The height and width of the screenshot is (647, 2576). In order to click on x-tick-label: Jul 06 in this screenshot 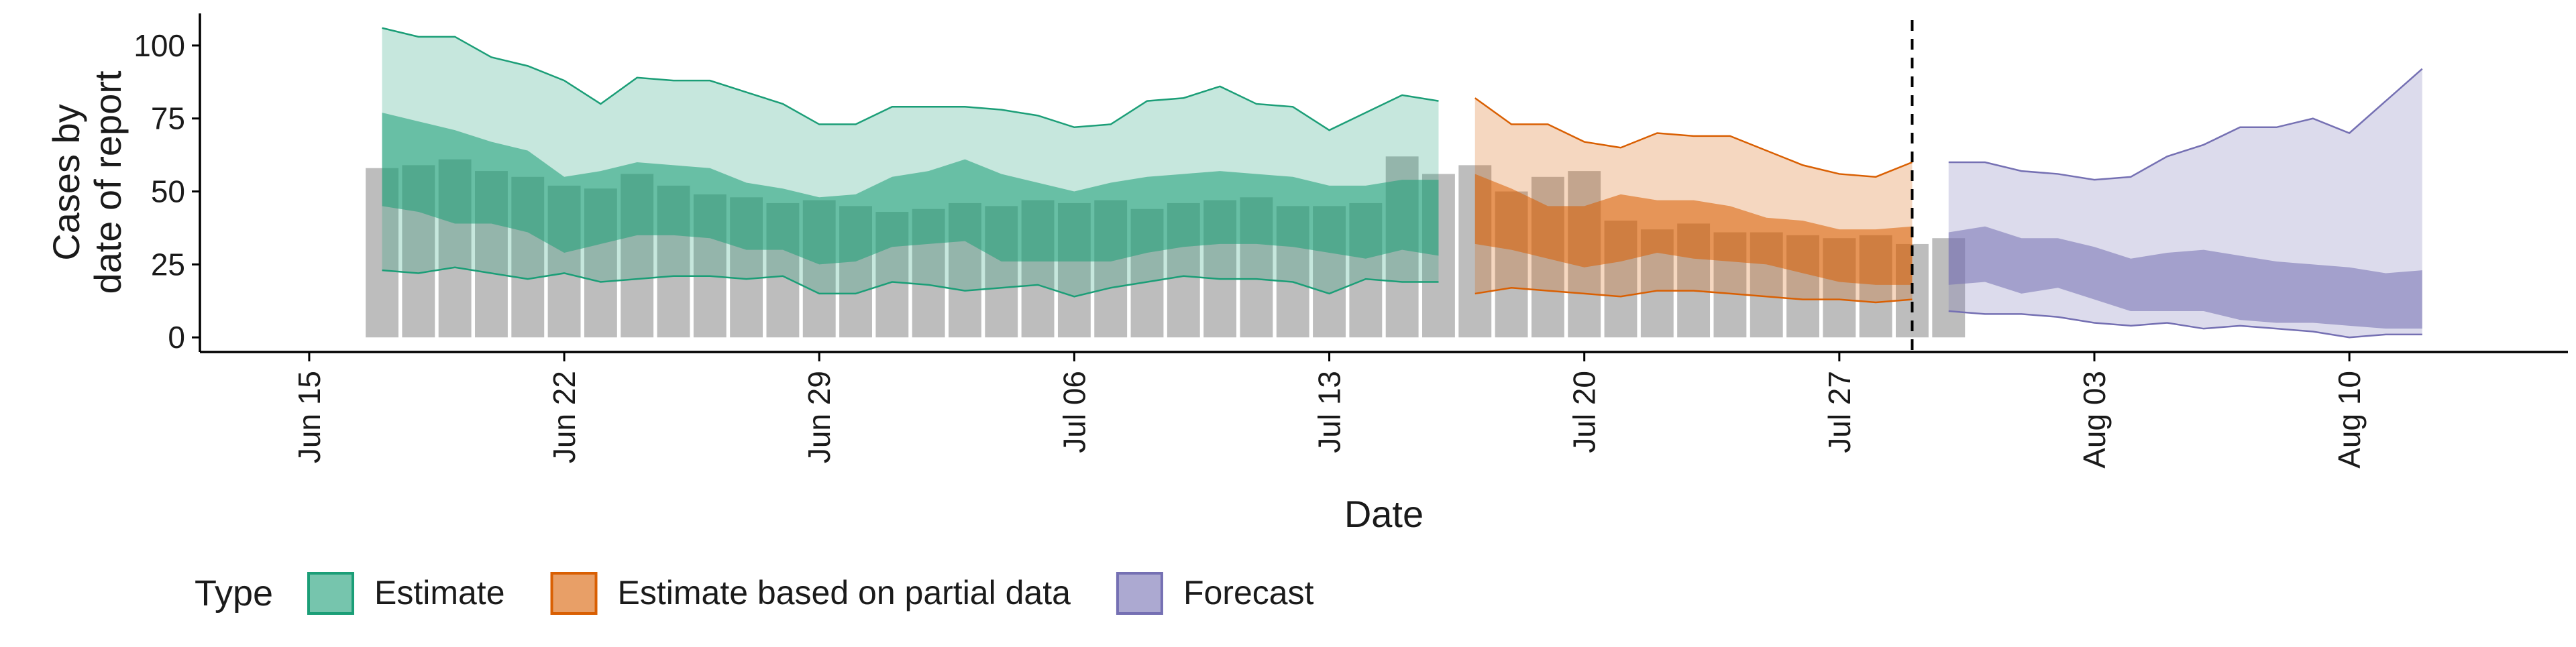, I will do `click(1074, 412)`.